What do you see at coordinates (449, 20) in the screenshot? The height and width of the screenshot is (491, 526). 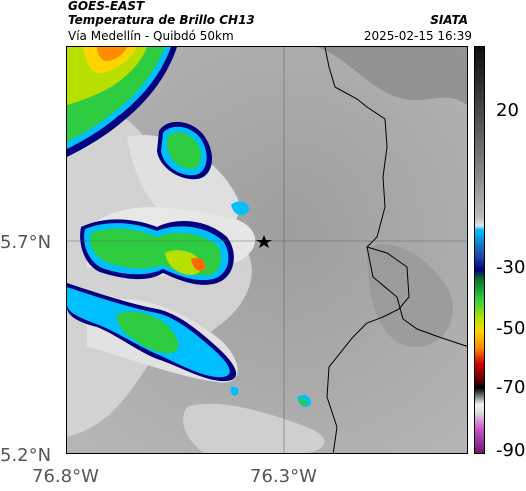 I see `header-brand: SIATA` at bounding box center [449, 20].